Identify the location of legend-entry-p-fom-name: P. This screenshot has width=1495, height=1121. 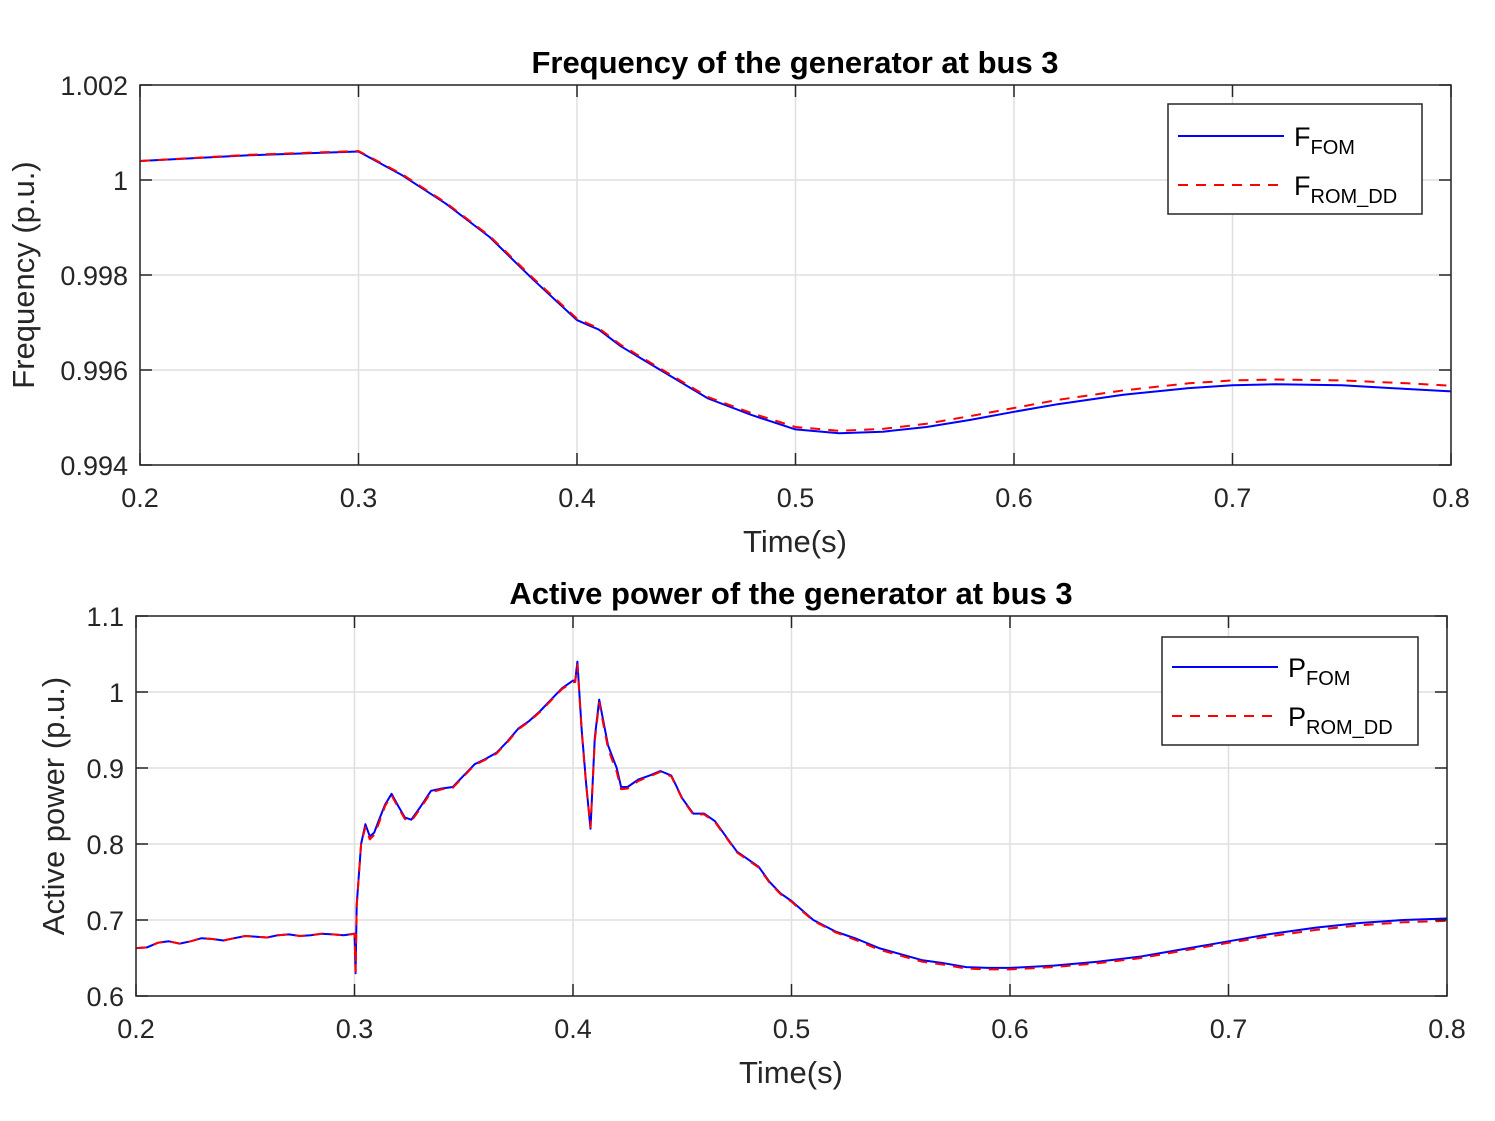
(1297, 668).